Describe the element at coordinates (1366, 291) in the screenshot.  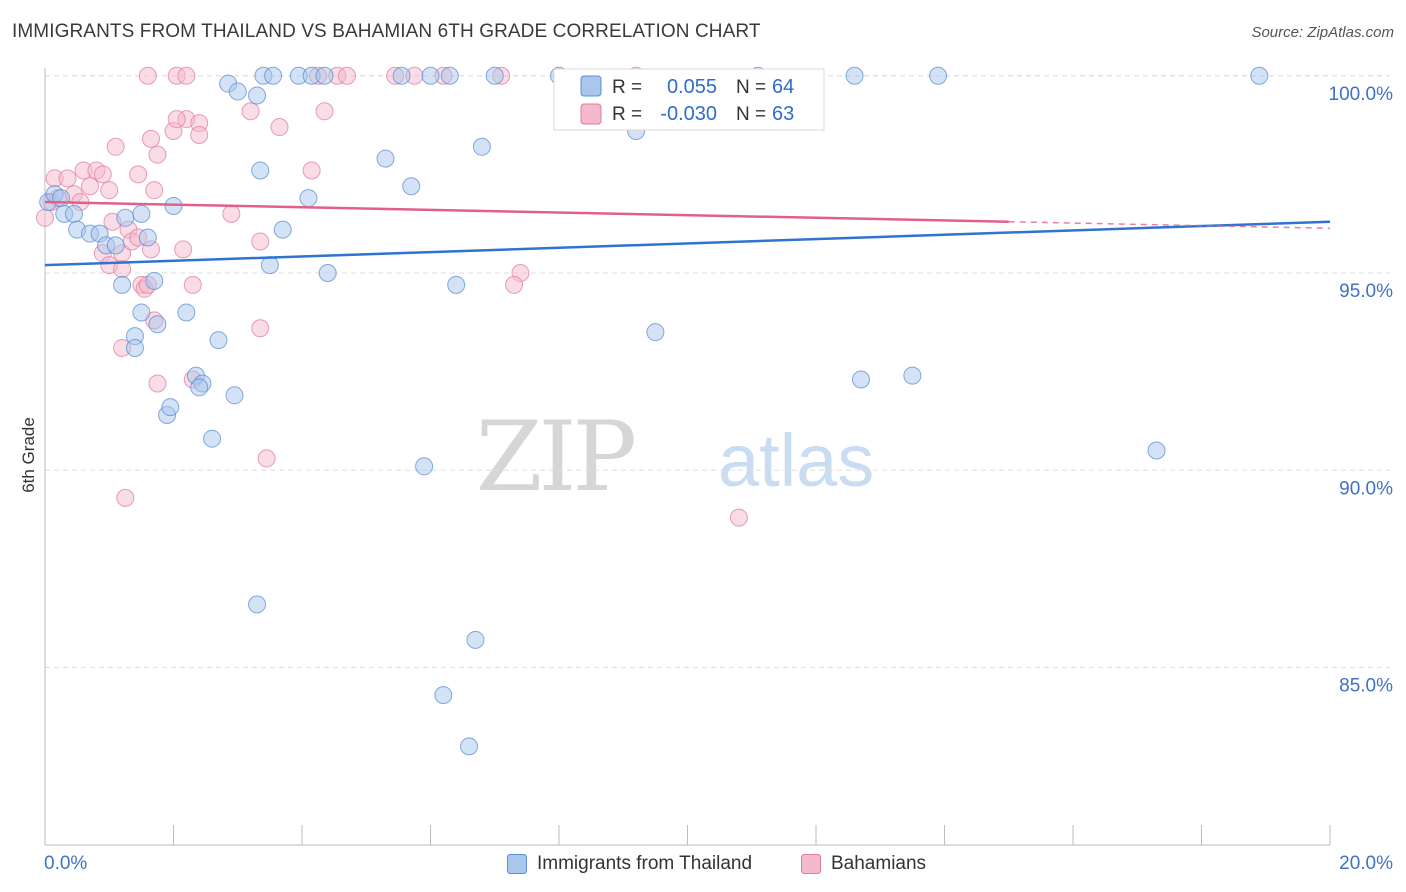
I see `y-tick-label: 95.0%` at that location.